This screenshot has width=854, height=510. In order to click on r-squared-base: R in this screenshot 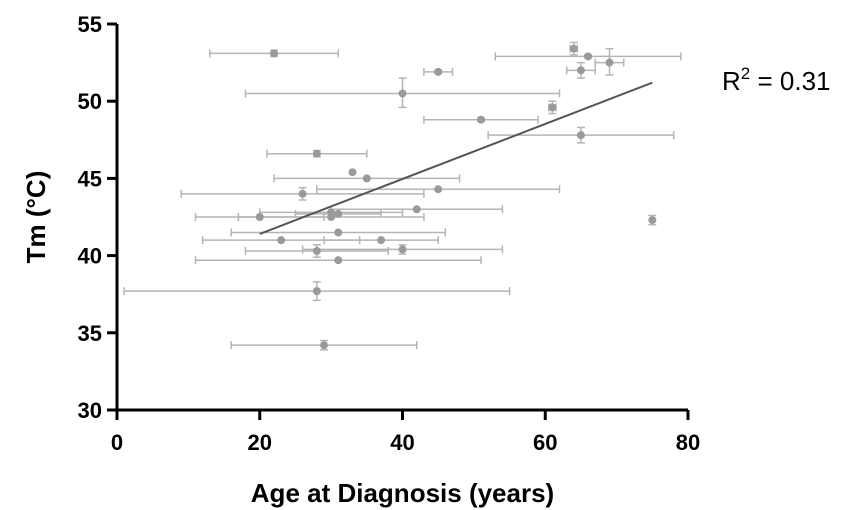, I will do `click(731, 81)`.